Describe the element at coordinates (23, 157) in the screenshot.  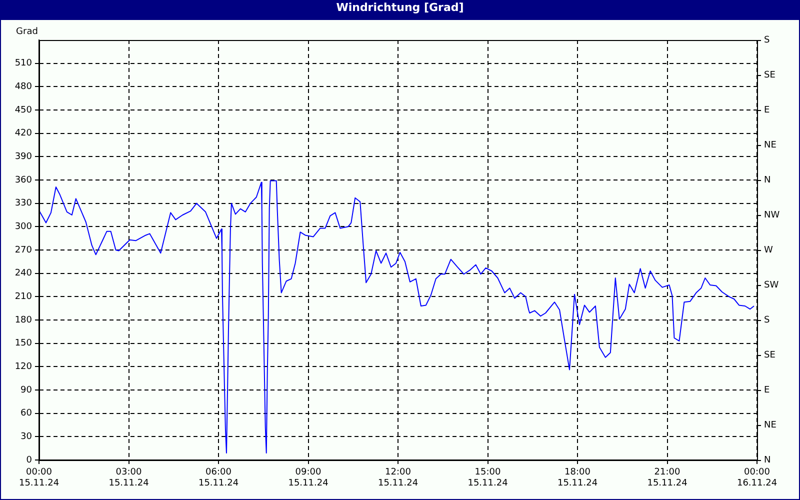
I see `y-tick-label: 390` at that location.